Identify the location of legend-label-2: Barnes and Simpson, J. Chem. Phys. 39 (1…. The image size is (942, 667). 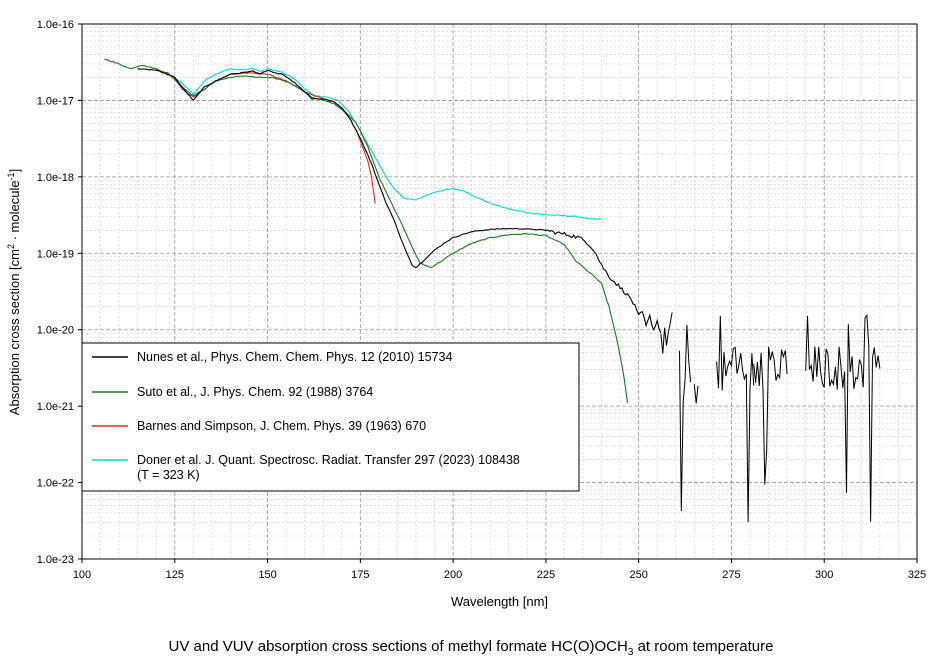
(281, 426).